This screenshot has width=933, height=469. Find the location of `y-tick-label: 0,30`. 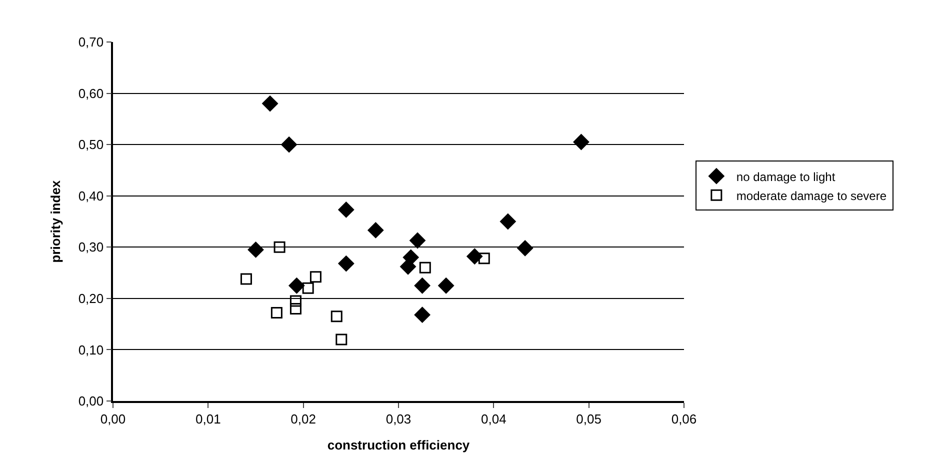

y-tick-label: 0,30 is located at coordinates (91, 247).